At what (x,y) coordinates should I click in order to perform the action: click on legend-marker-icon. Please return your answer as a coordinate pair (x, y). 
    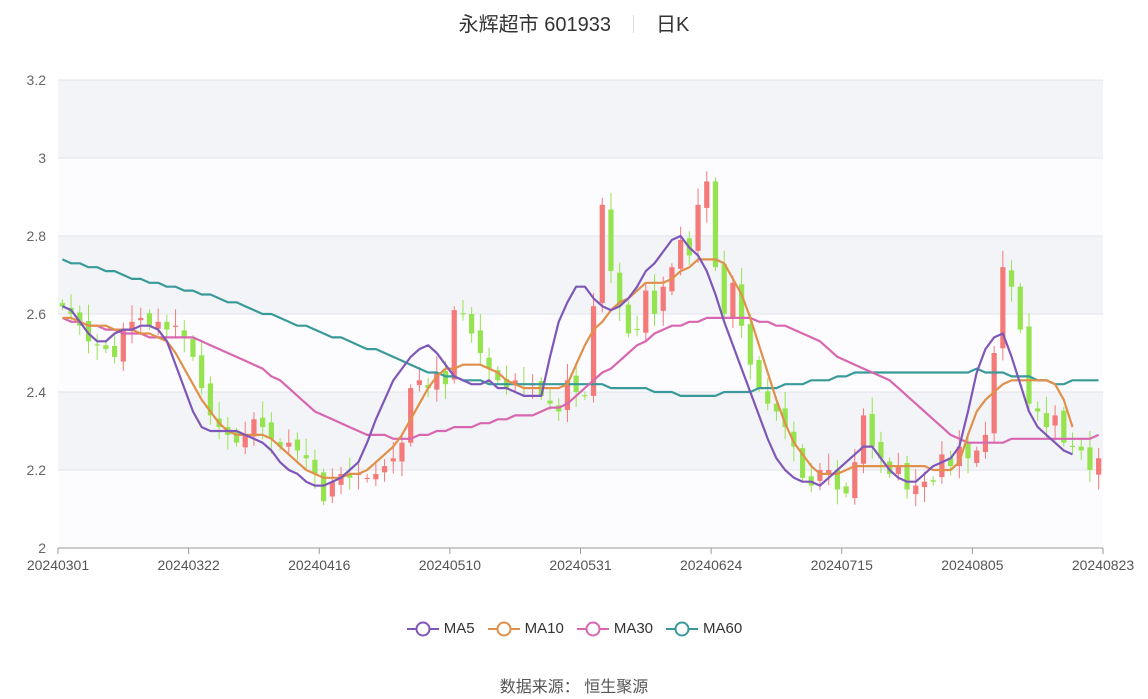
    Looking at the image, I should click on (503, 629).